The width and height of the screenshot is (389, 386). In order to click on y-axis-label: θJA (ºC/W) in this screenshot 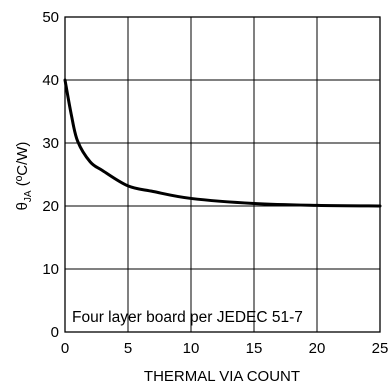, I will do `click(24, 176)`.